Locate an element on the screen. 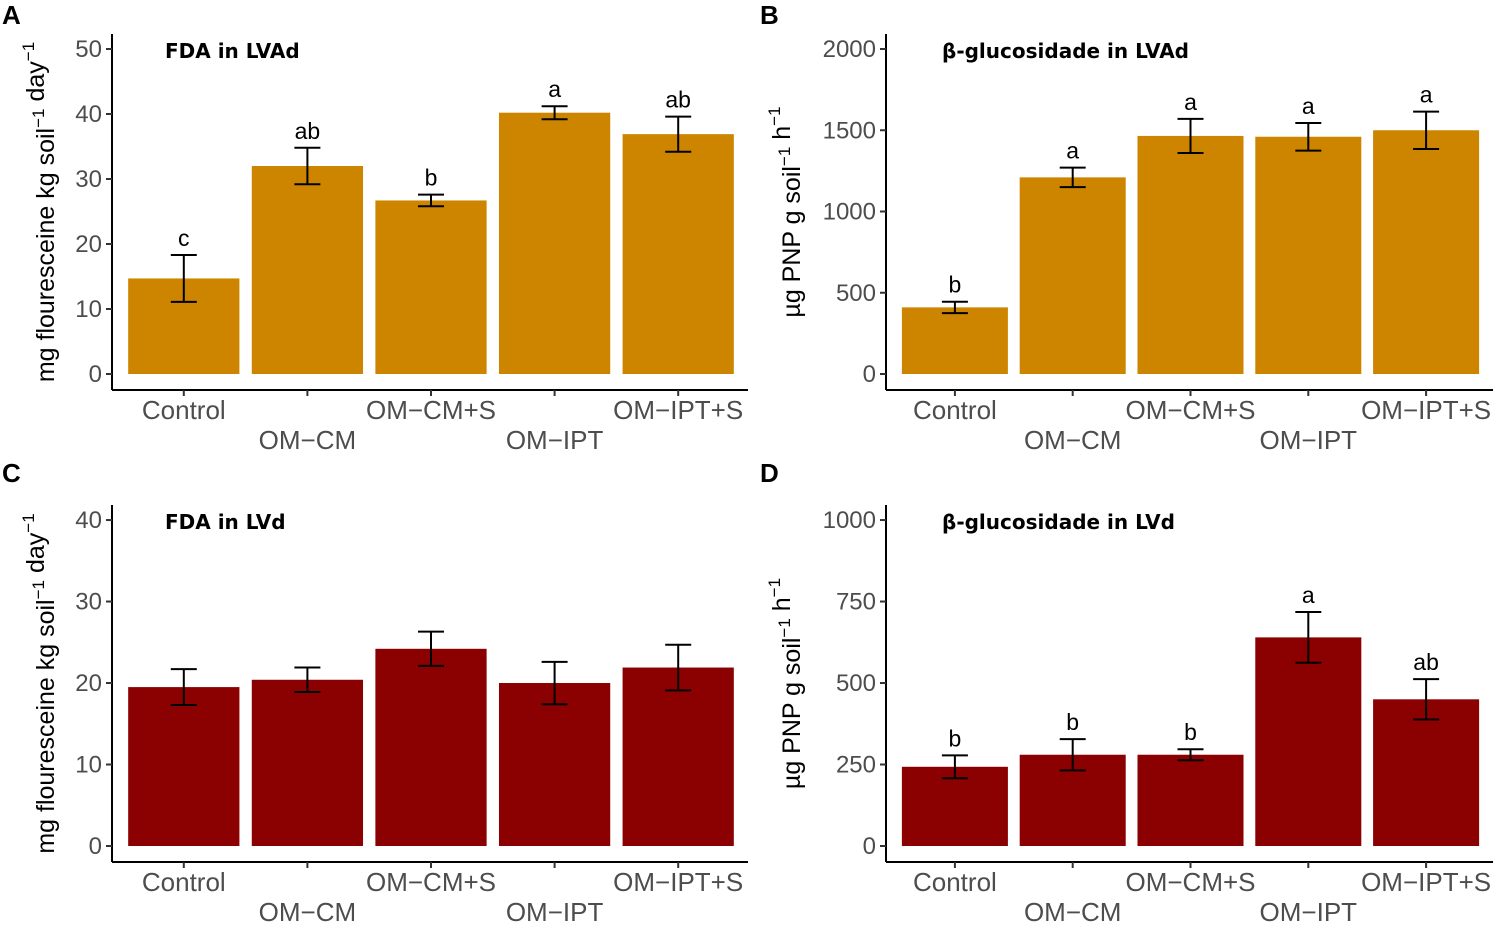 The image size is (1498, 925). panel-letter: D is located at coordinates (769, 473).